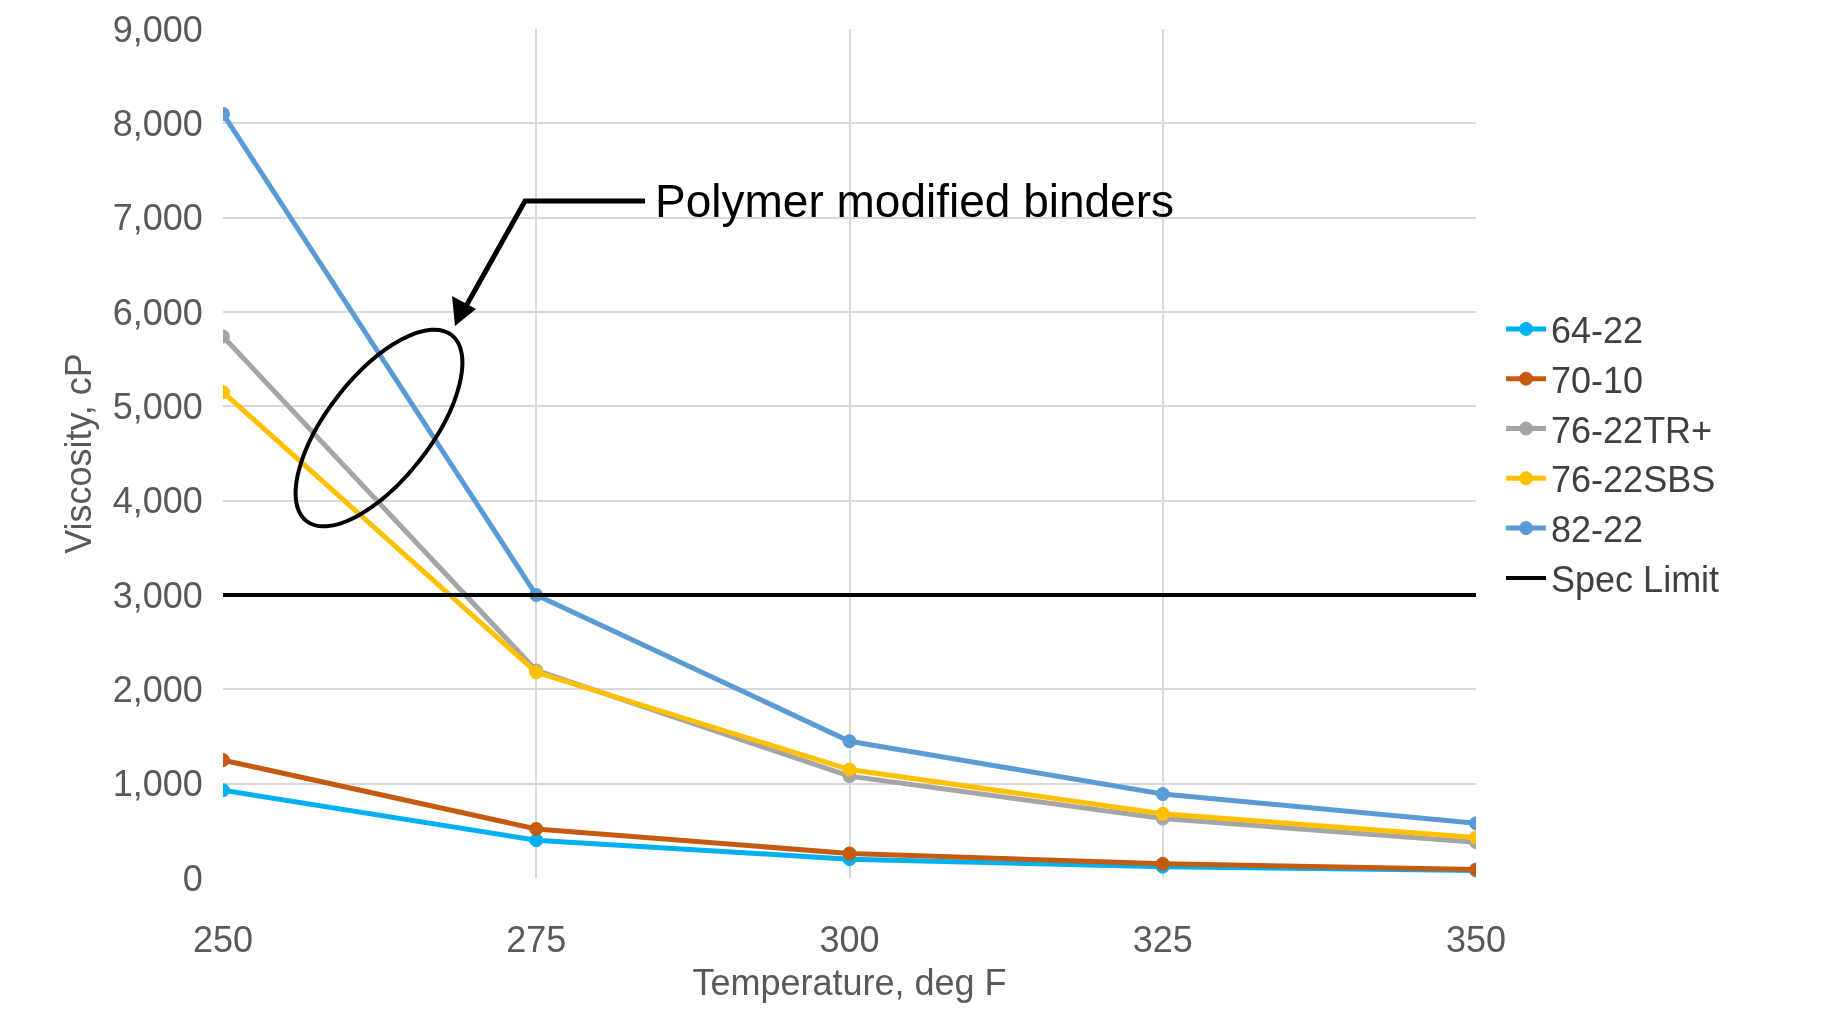 Image resolution: width=1822 pixels, height=1031 pixels. What do you see at coordinates (157, 123) in the screenshot?
I see `y-tick-label: 8,000` at bounding box center [157, 123].